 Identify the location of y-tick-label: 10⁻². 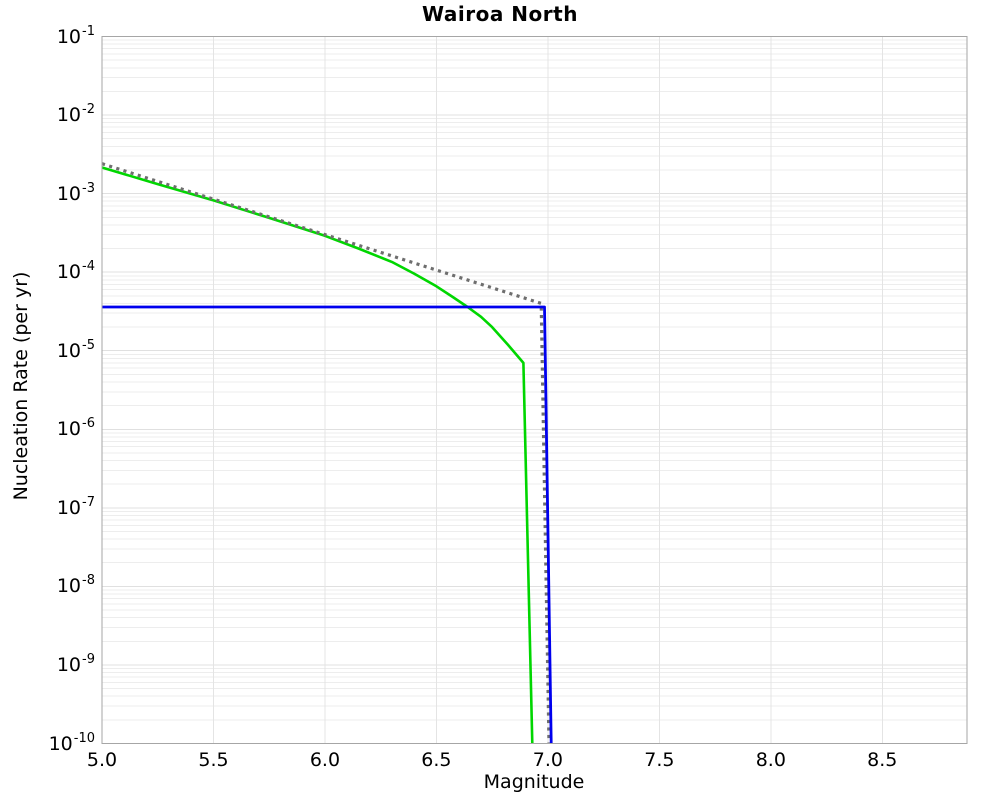
(75, 114).